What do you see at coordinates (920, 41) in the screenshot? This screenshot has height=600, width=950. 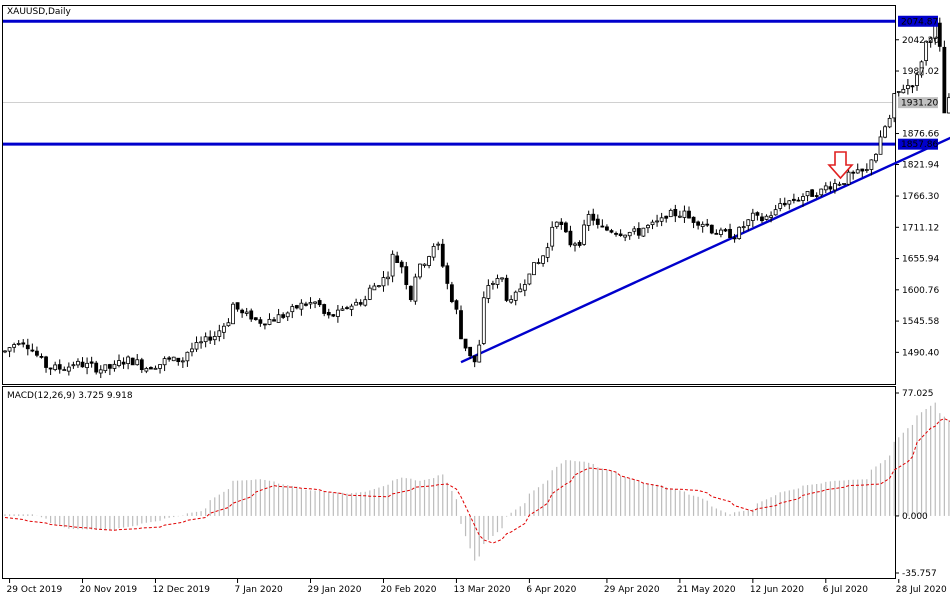 I see `y-tick-label: 2042.20` at bounding box center [920, 41].